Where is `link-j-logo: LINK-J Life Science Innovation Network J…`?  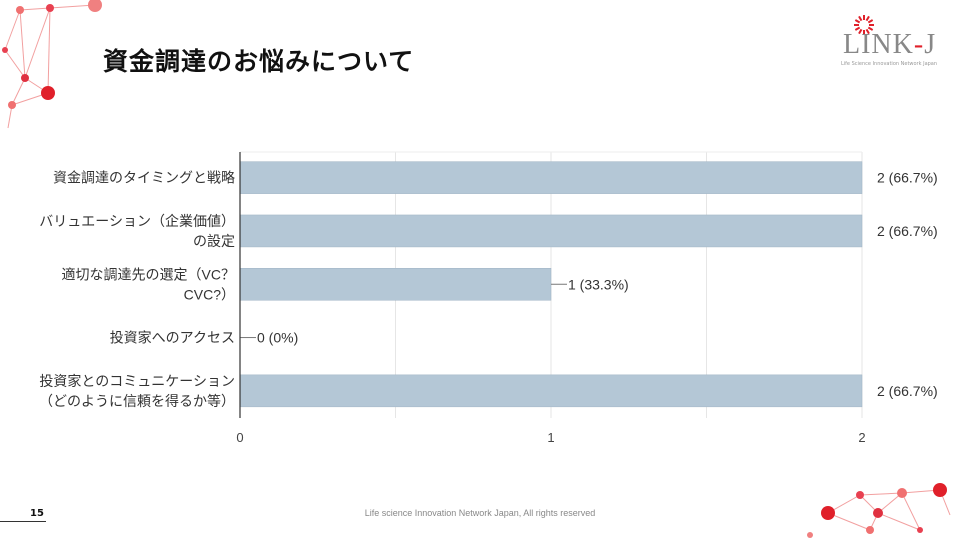 link-j-logo: LINK-J Life Science Innovation Network J… is located at coordinates (892, 42).